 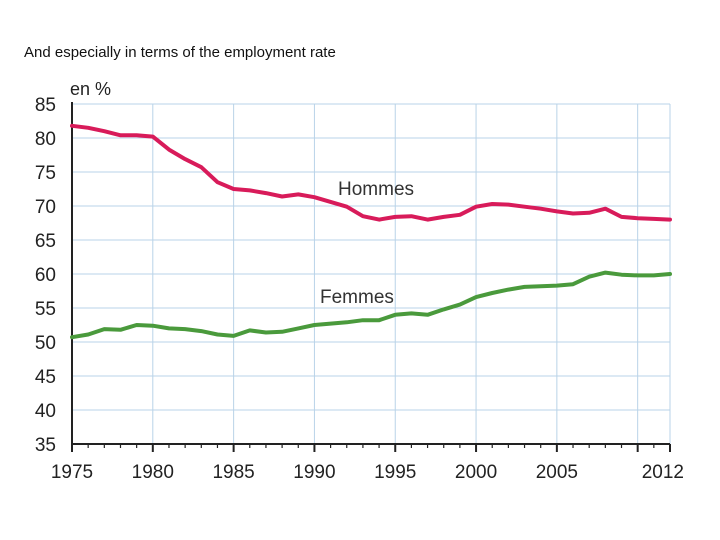 I want to click on y-tick-label: 35, so click(x=45, y=445).